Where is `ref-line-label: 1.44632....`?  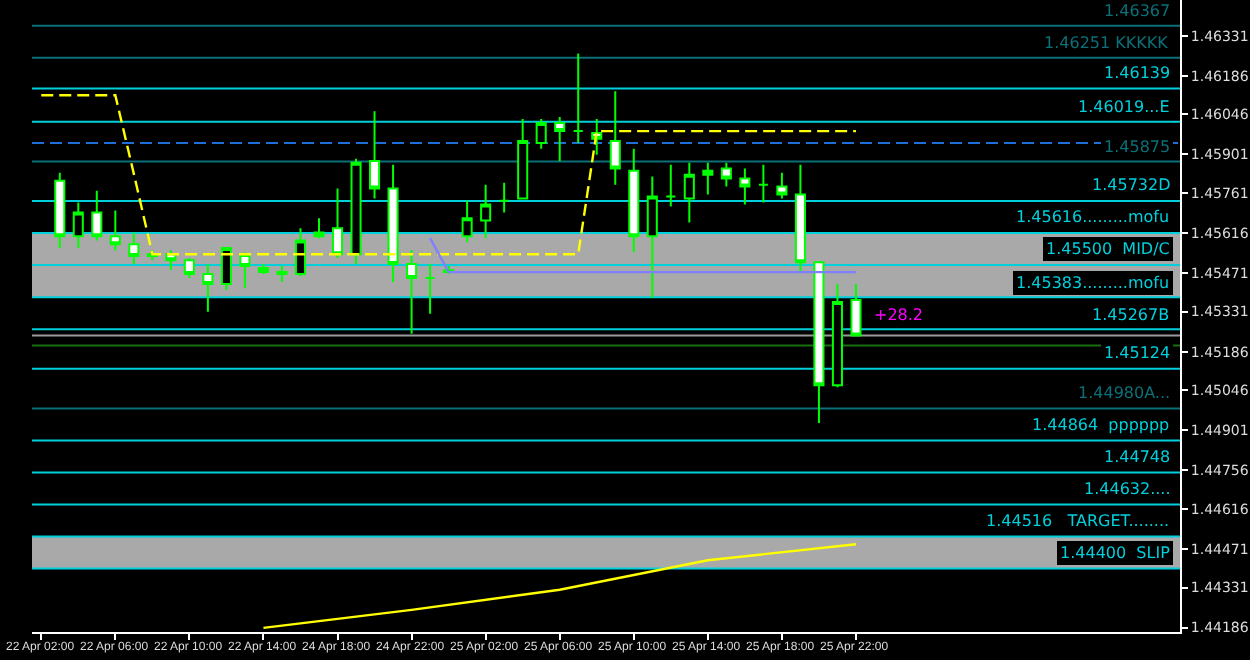
ref-line-label: 1.44632.... is located at coordinates (1127, 489).